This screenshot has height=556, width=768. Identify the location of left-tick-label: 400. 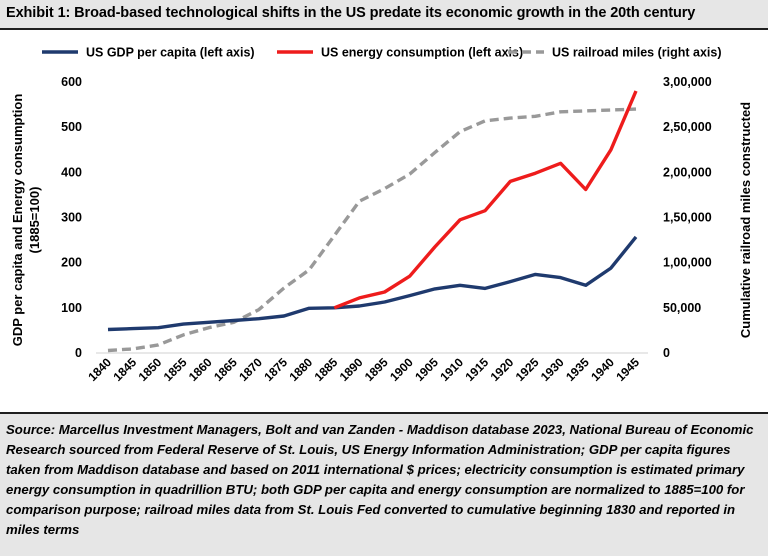
(71, 172).